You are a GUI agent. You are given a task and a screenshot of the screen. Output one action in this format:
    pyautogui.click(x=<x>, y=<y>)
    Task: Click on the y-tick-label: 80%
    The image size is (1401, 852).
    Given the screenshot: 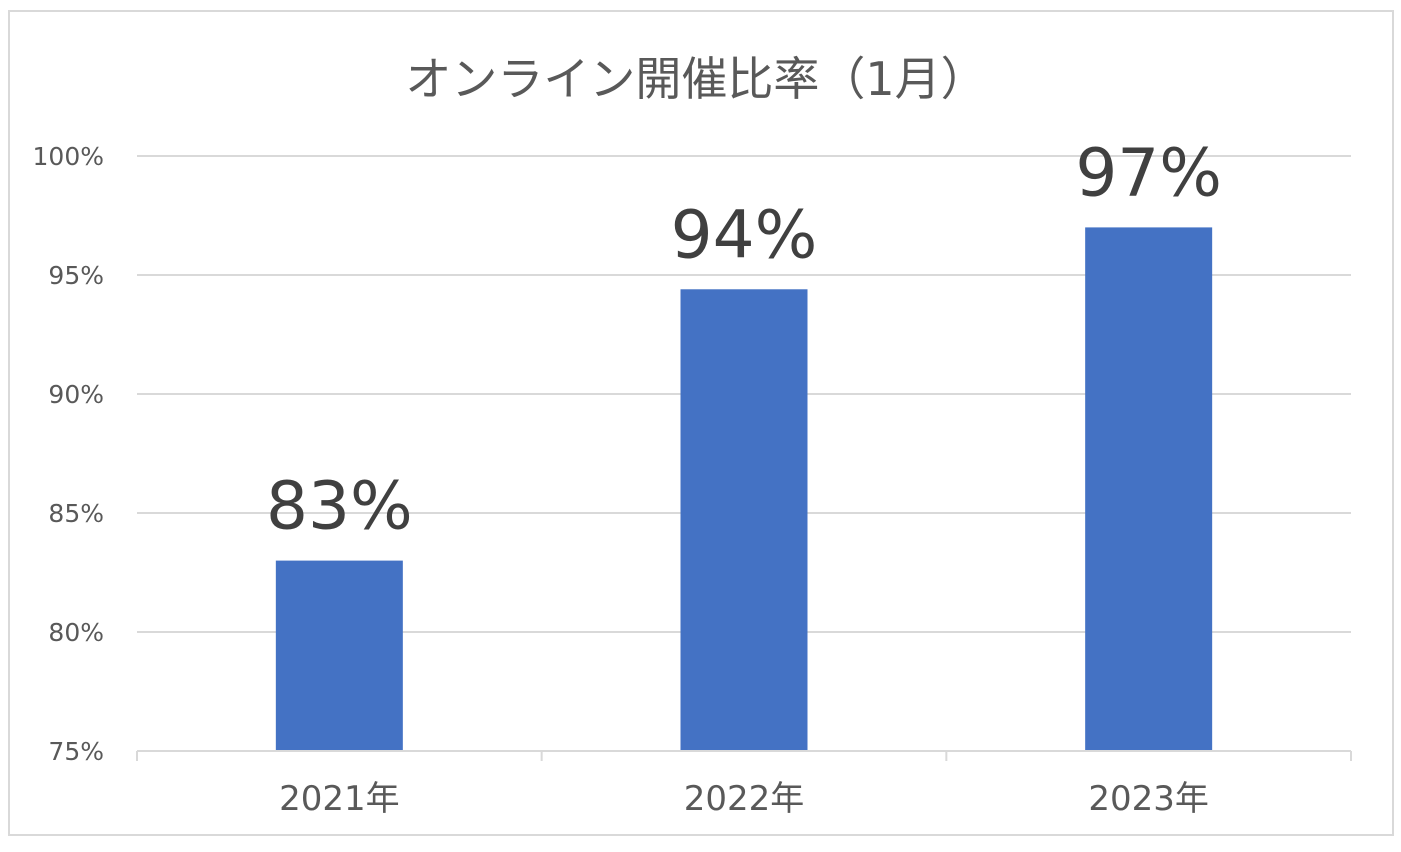 What is the action you would take?
    pyautogui.click(x=76, y=632)
    